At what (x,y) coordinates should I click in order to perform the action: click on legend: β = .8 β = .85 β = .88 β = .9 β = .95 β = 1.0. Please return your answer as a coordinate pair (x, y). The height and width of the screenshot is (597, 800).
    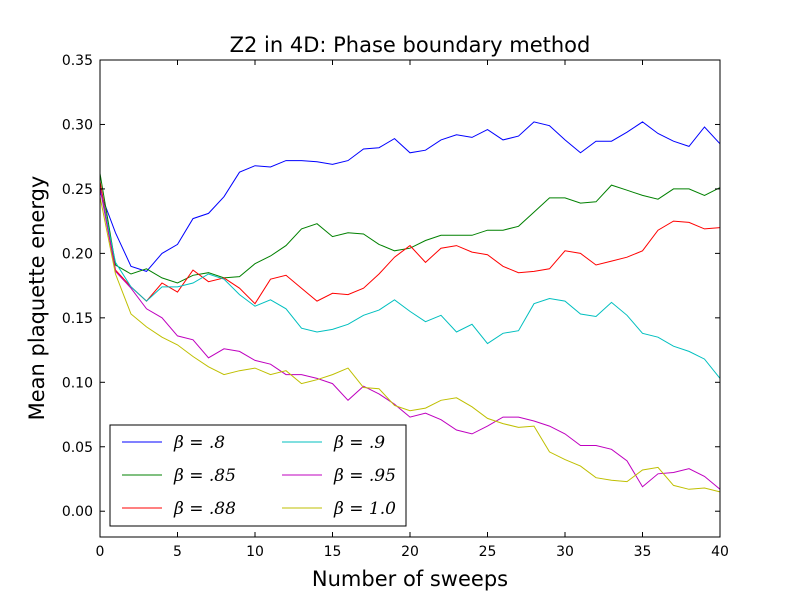
    Looking at the image, I should click on (258, 475).